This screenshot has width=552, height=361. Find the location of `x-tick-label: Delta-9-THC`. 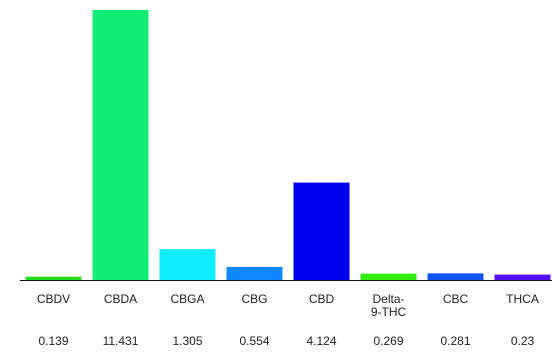

x-tick-label: Delta-9-THC is located at coordinates (389, 305).